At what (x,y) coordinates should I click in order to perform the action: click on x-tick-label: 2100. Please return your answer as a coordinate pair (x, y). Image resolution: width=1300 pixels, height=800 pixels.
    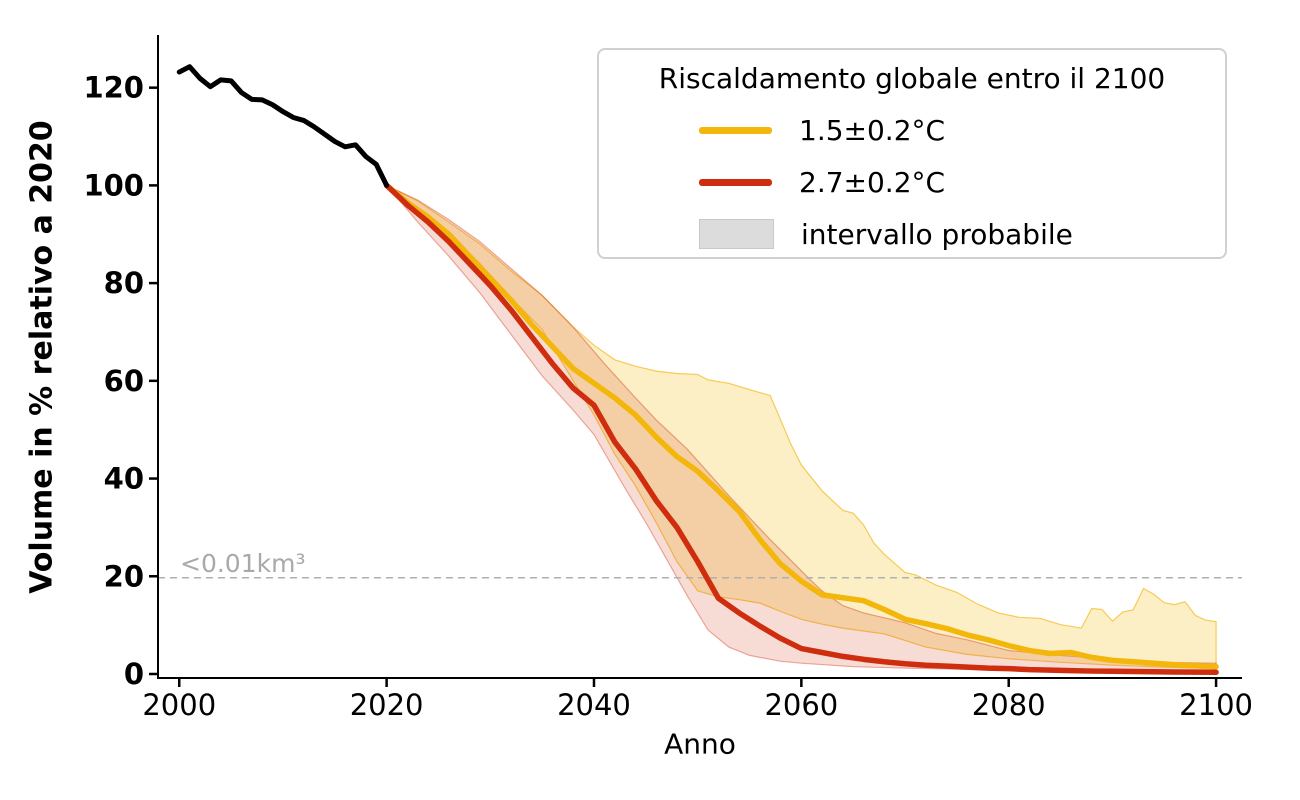
    Looking at the image, I should click on (1216, 705).